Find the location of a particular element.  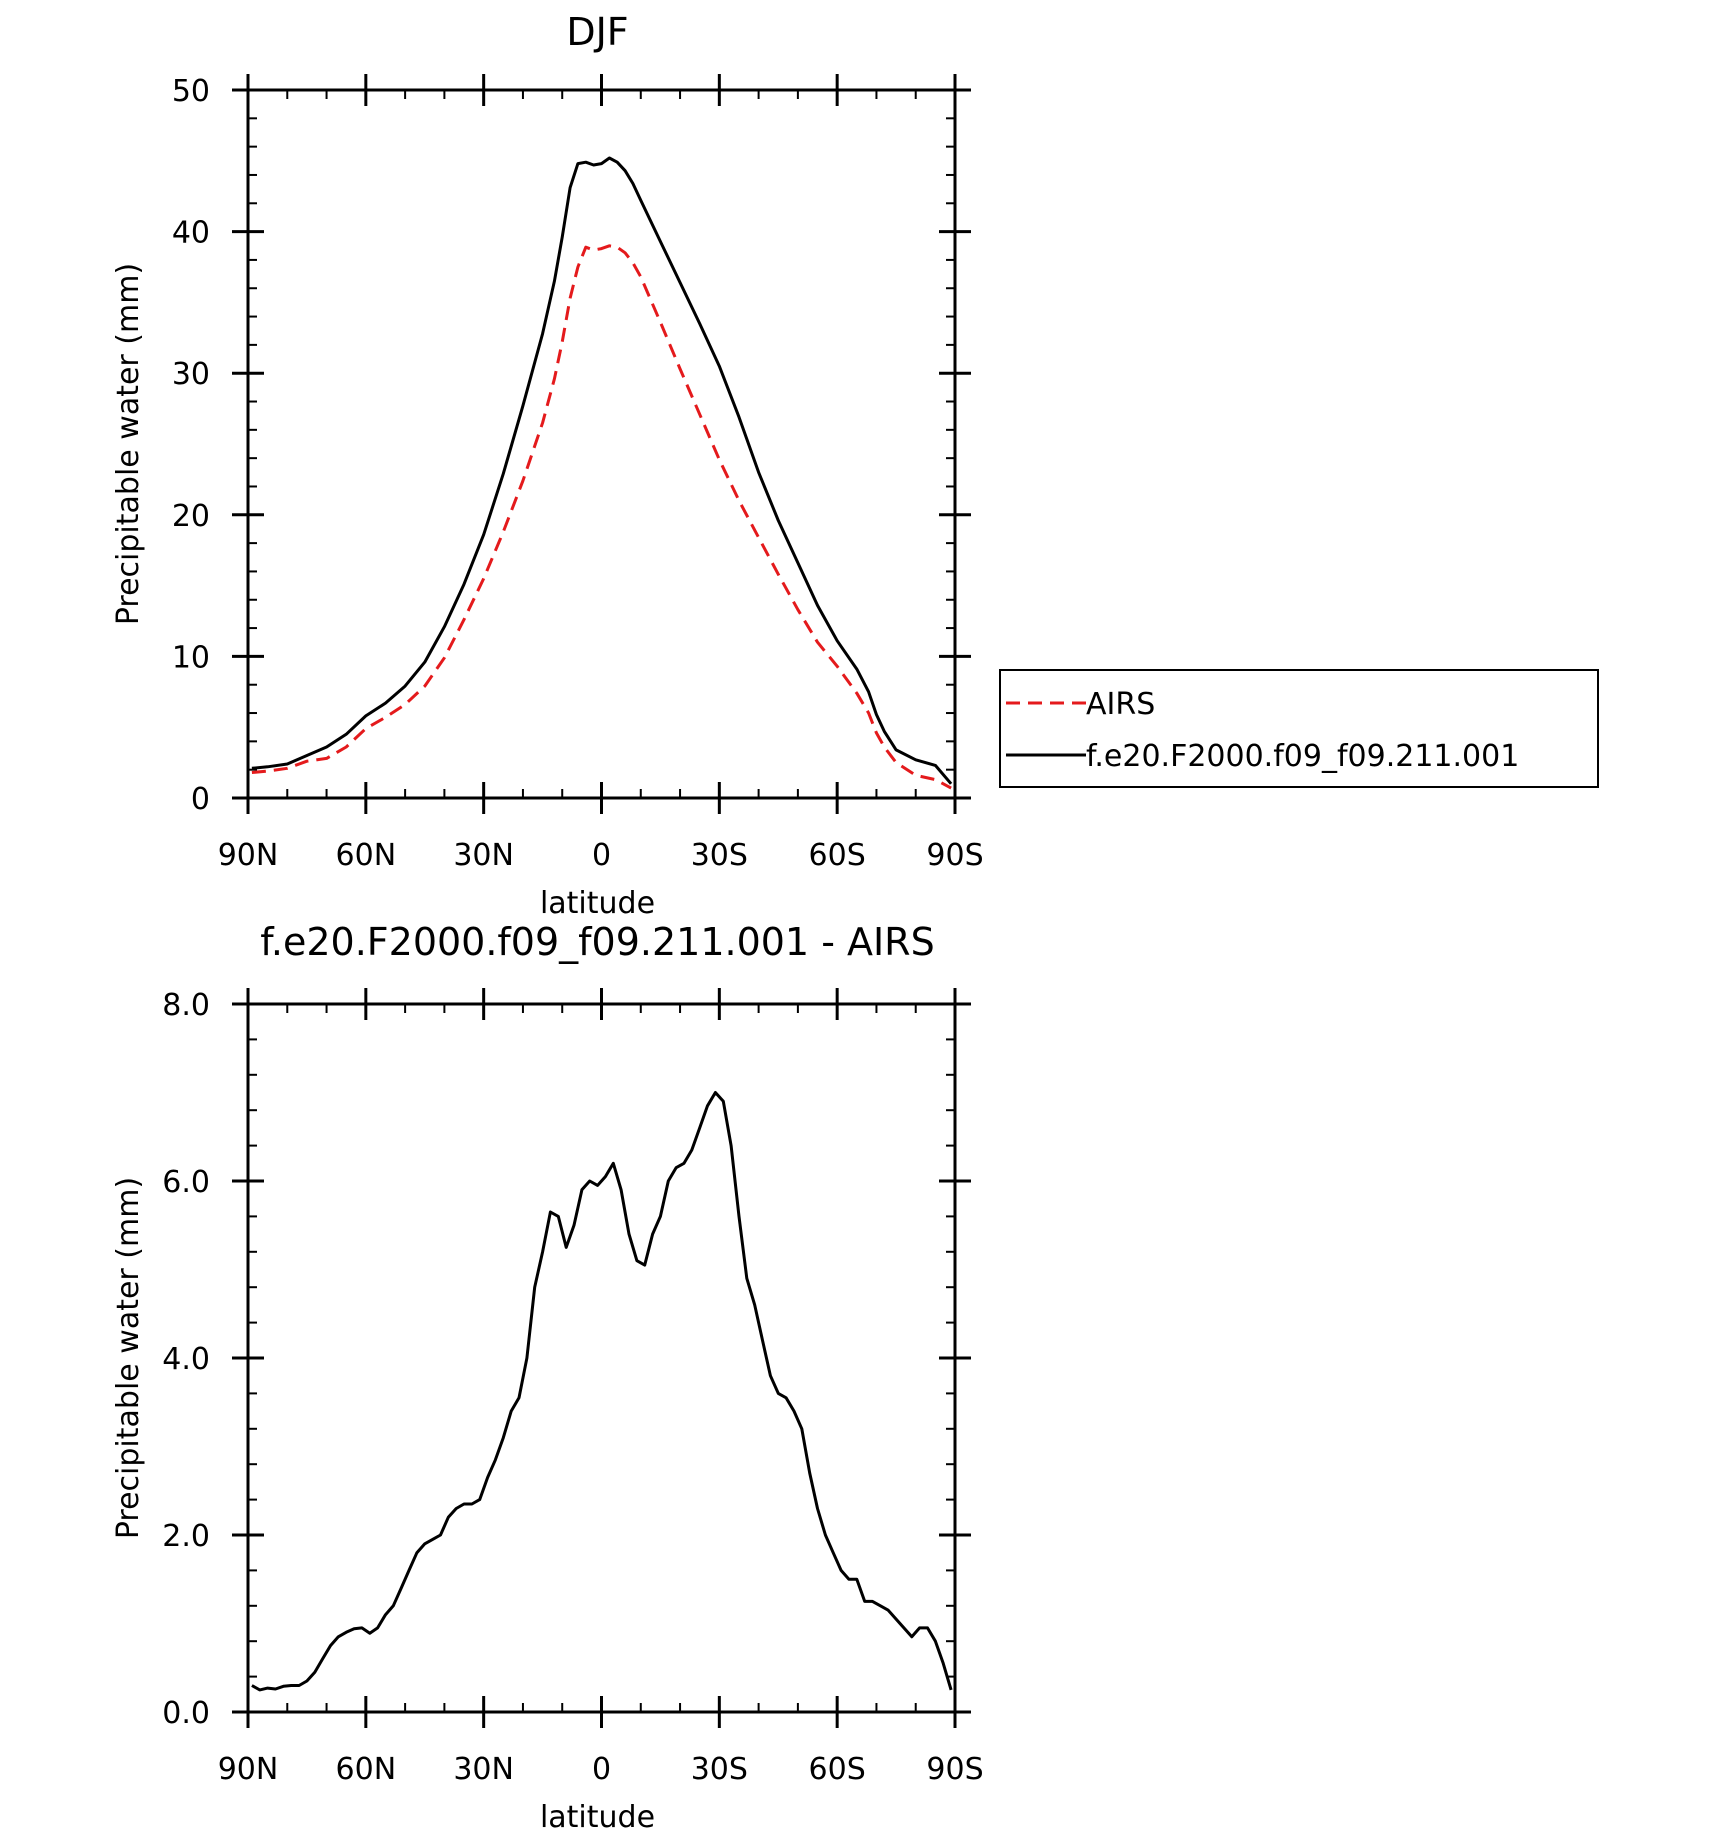

legend-entry-label: f.e20.F2000.f09_f09.211.001 is located at coordinates (1302, 756).